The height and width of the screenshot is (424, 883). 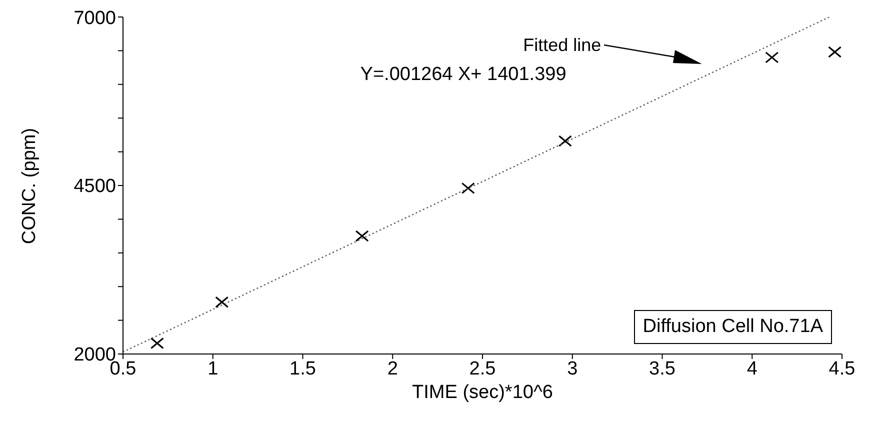 What do you see at coordinates (30, 185) in the screenshot?
I see `y-axis-title: CONC. (ppm)` at bounding box center [30, 185].